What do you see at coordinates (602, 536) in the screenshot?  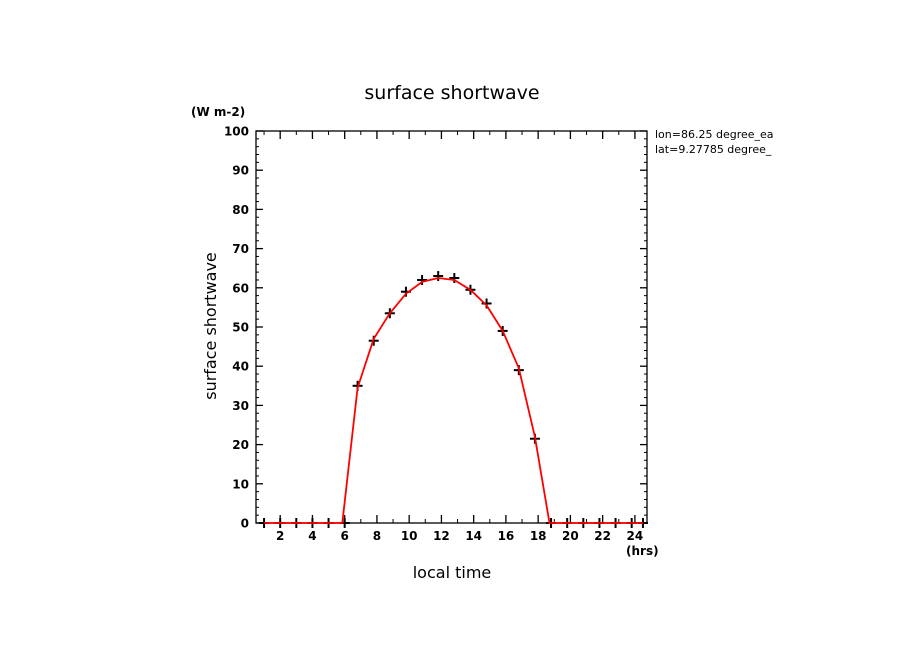 I see `x-tick-label: 22` at bounding box center [602, 536].